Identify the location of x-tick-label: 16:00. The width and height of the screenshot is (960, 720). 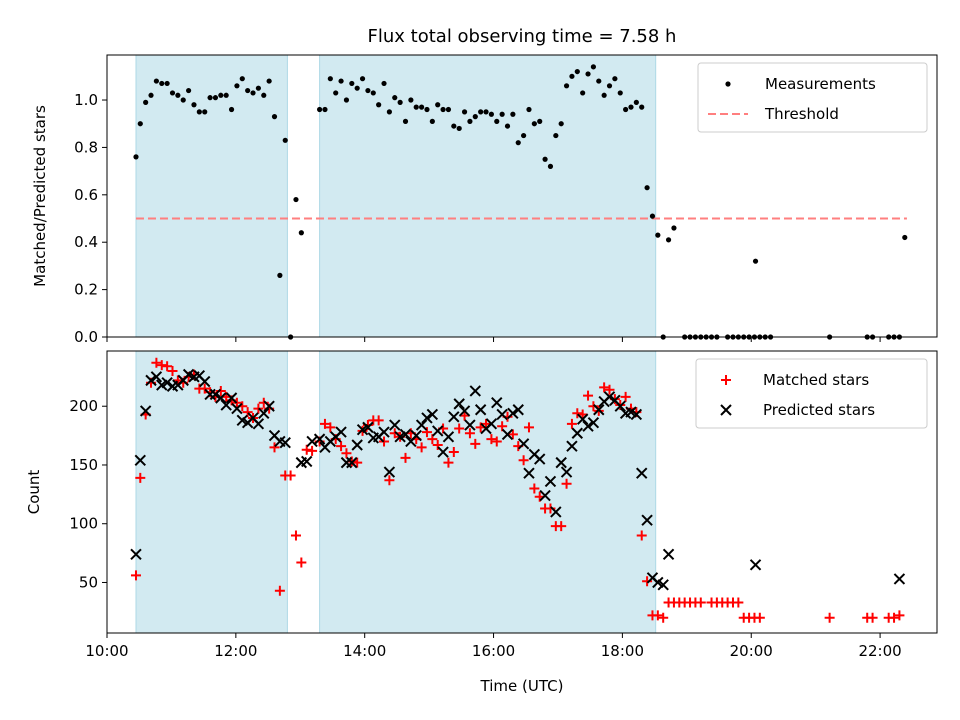
(493, 651).